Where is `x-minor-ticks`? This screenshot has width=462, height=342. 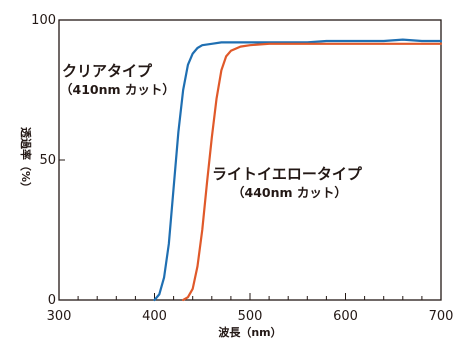
x-minor-ticks is located at coordinates (250, 296).